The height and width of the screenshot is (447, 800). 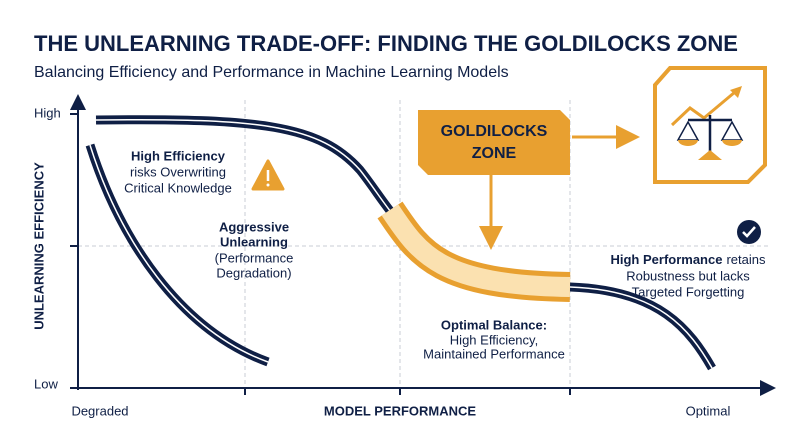 I want to click on zone-label: ZONE, so click(x=494, y=153).